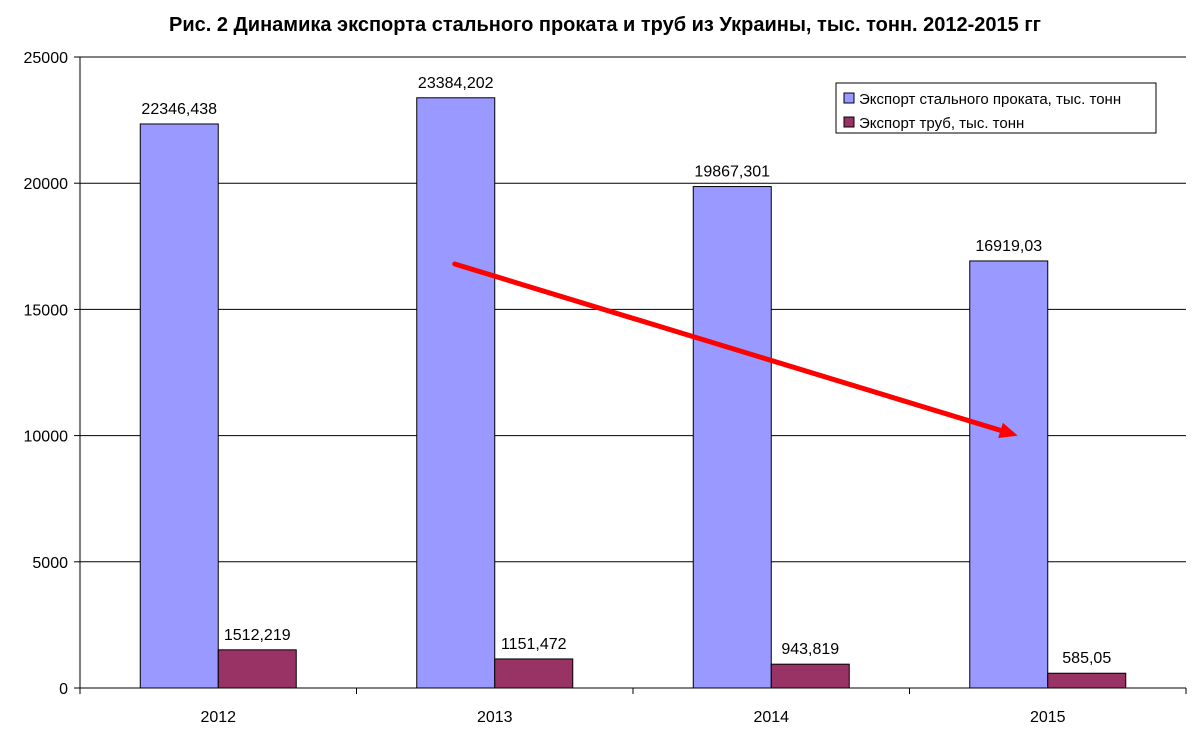 This screenshot has width=1204, height=744. Describe the element at coordinates (257, 635) in the screenshot. I see `data-label: 1512,219` at that location.